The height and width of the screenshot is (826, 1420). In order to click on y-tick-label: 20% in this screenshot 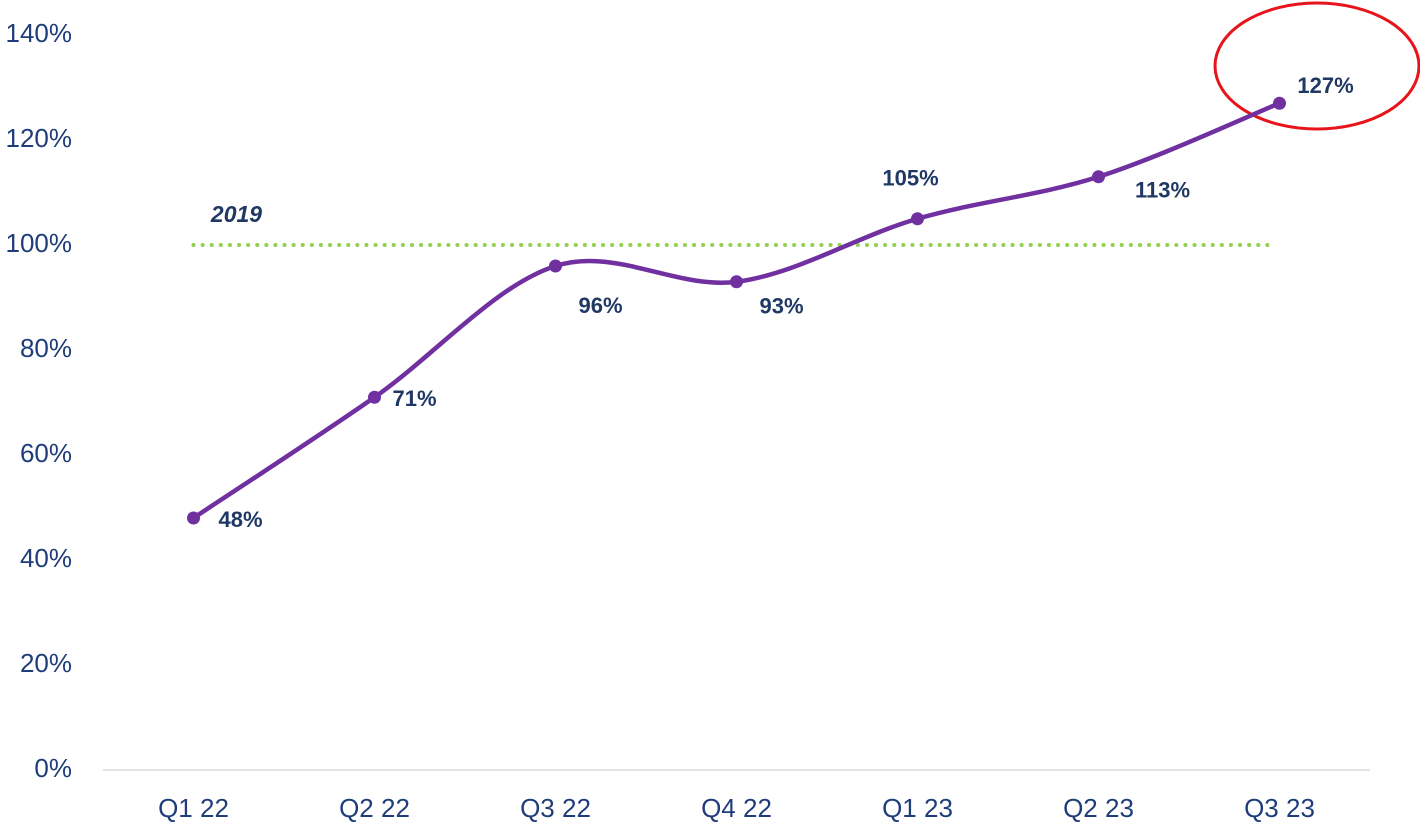, I will do `click(46, 663)`.